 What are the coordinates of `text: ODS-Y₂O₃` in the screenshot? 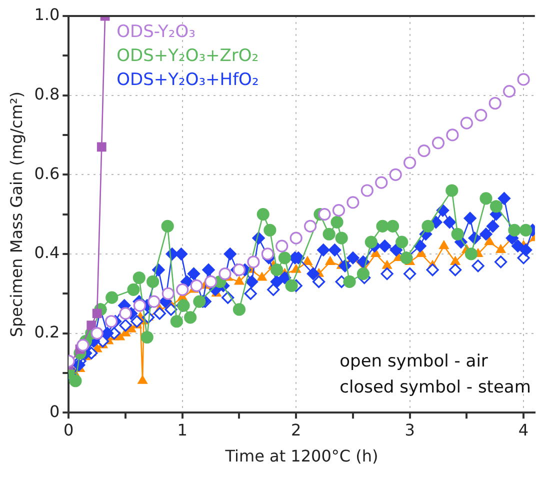 It's located at (156, 32).